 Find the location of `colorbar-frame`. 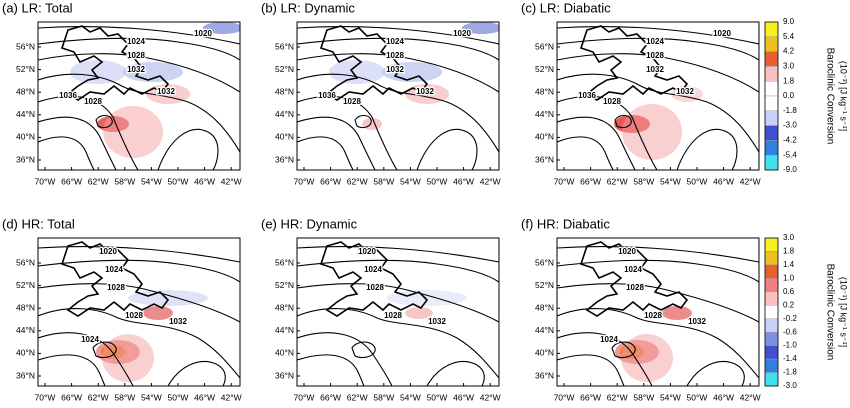

colorbar-frame is located at coordinates (771, 96).